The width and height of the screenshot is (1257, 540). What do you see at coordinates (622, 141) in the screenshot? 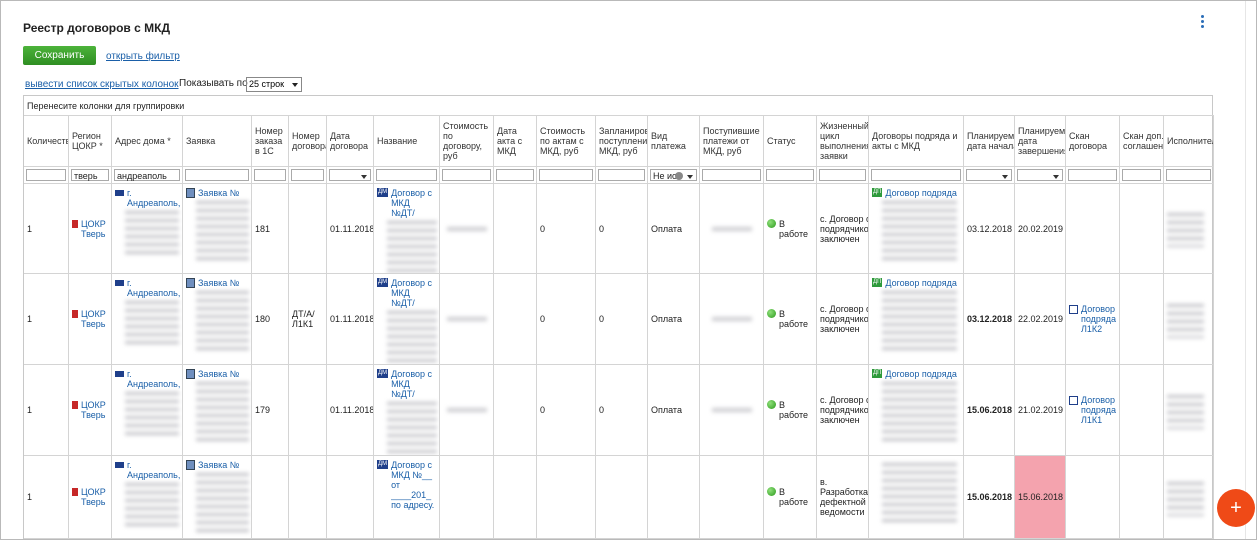
I see `column-header: Запланирова поступления МКД, руб` at bounding box center [622, 141].